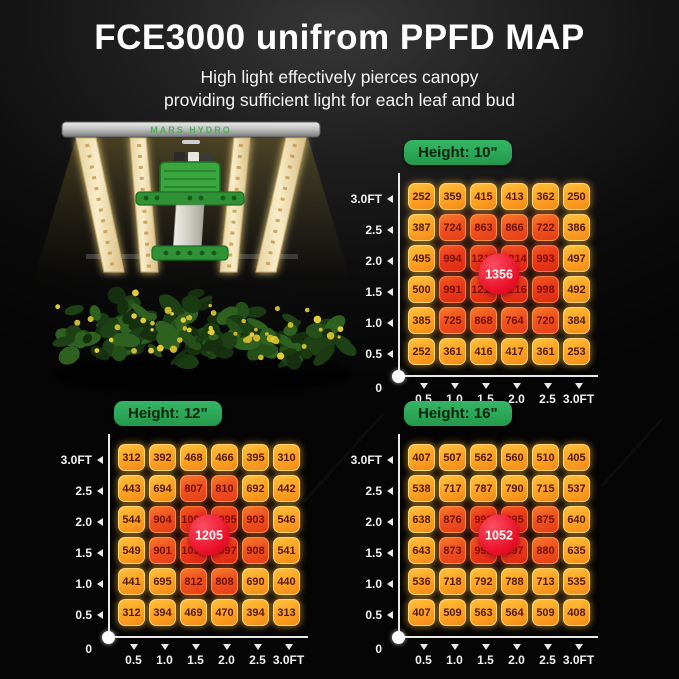  What do you see at coordinates (576, 612) in the screenshot?
I see `ppfd-cell: 408` at bounding box center [576, 612].